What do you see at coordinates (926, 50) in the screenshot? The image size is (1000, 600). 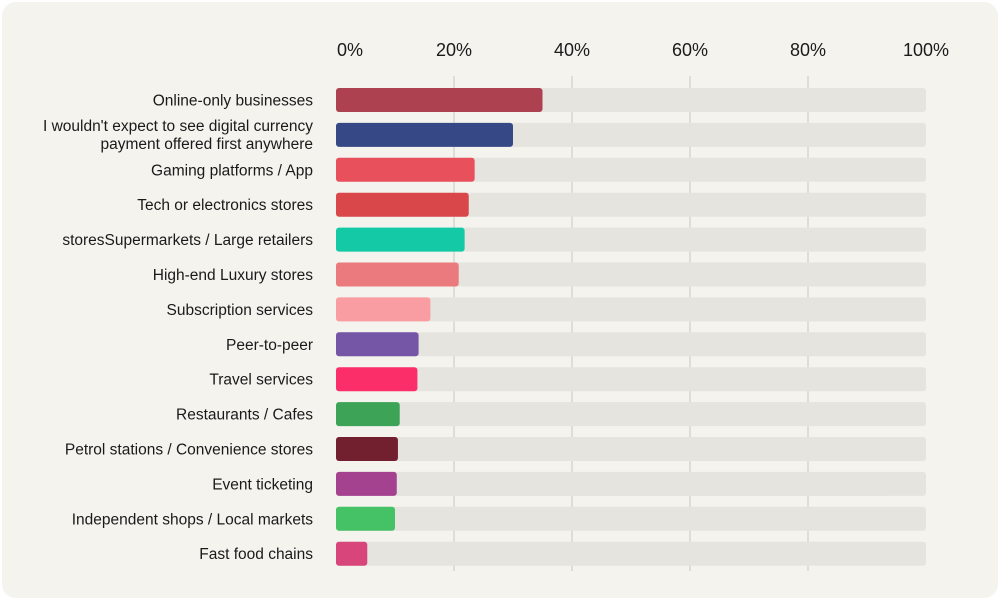 I see `x-tick-label: 100%` at bounding box center [926, 50].